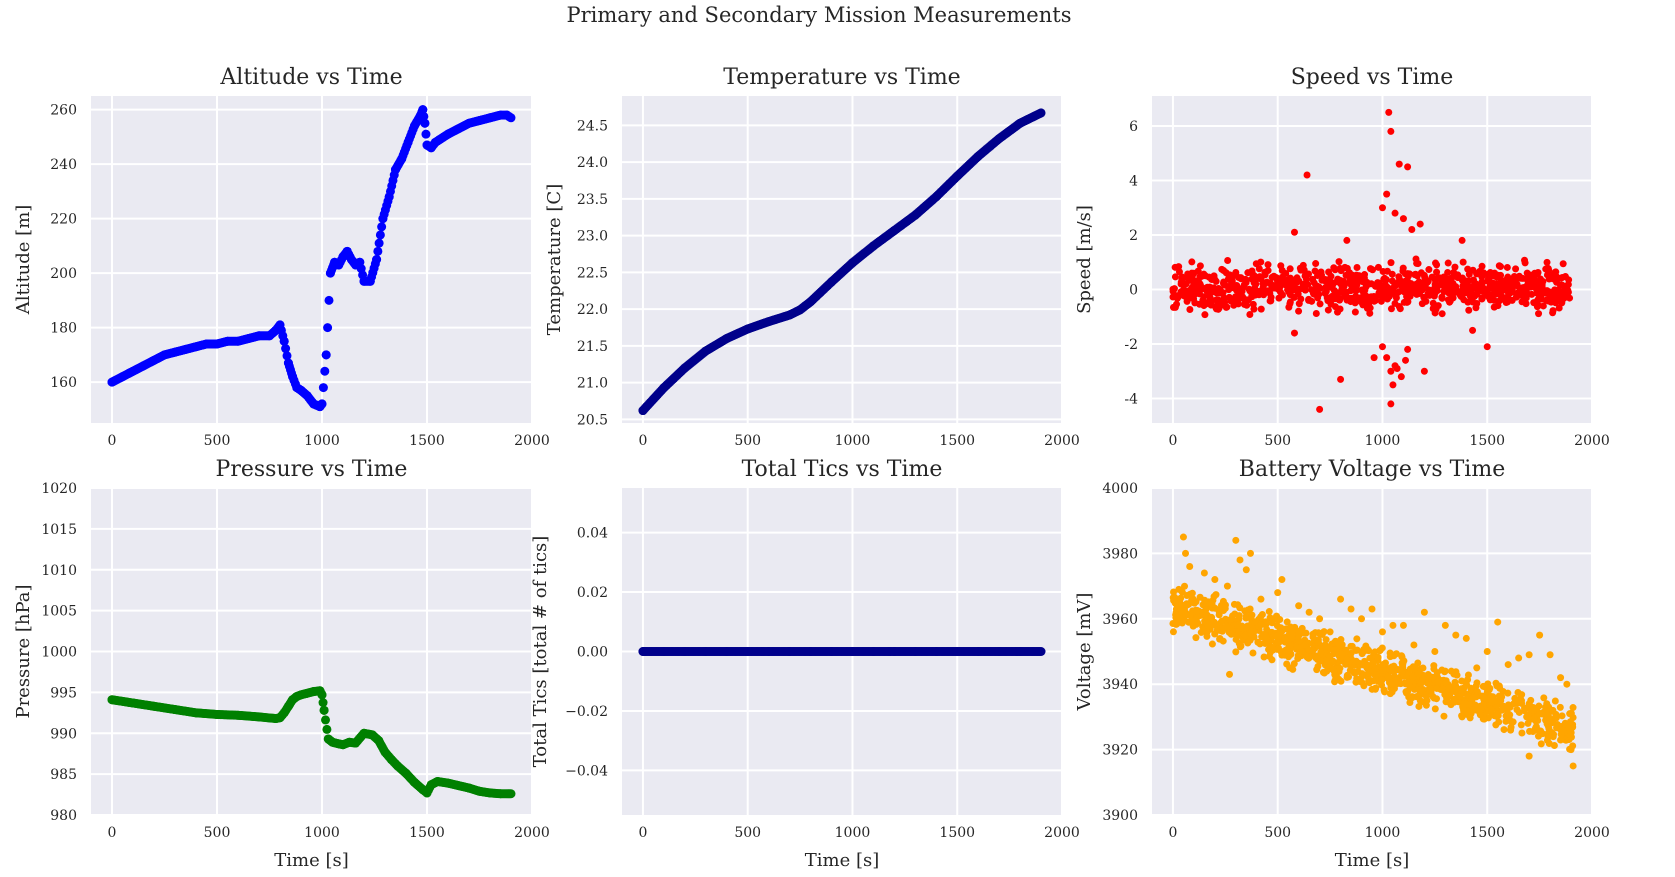 The image size is (1675, 877). Describe the element at coordinates (592, 593) in the screenshot. I see `y-tick-label: 0.02` at that location.